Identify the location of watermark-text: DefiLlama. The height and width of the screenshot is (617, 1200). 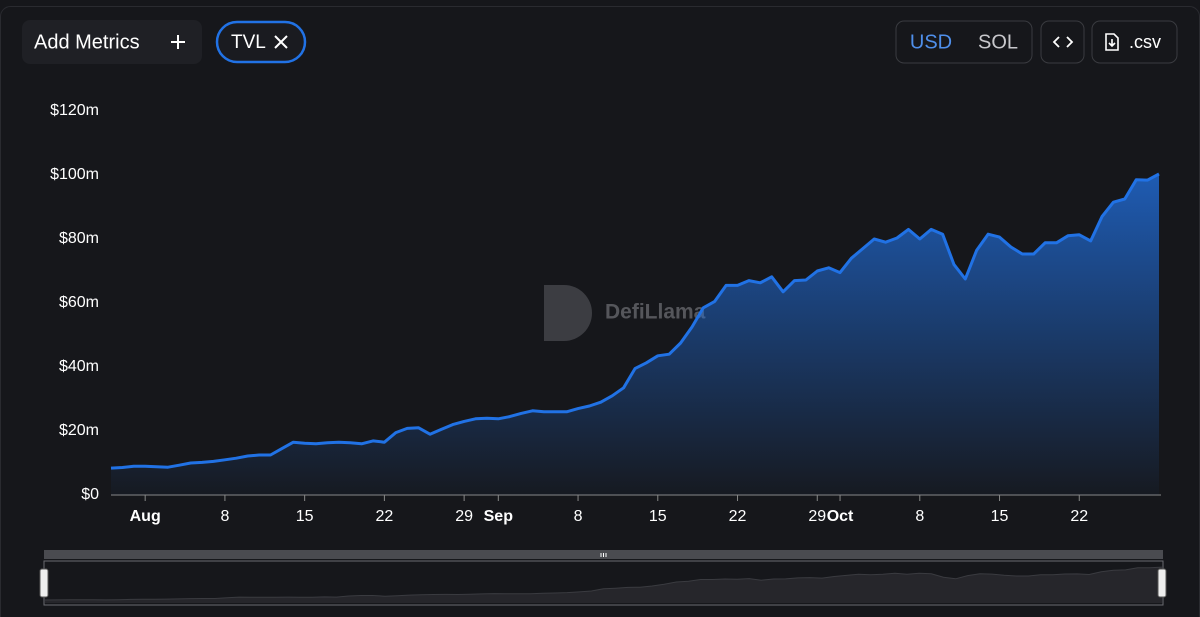
(655, 312).